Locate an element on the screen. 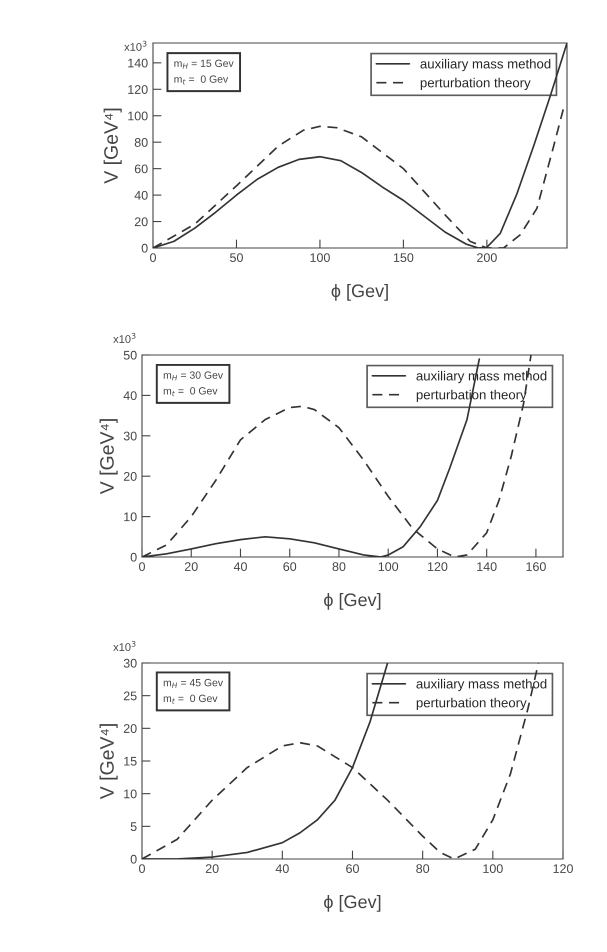 The height and width of the screenshot is (952, 607). y-tick-label: 50 is located at coordinates (130, 355).